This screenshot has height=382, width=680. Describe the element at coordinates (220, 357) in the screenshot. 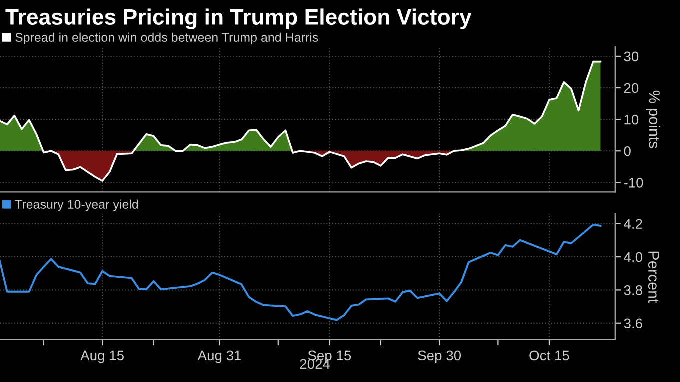

I see `x-tick-label: Aug 31` at that location.